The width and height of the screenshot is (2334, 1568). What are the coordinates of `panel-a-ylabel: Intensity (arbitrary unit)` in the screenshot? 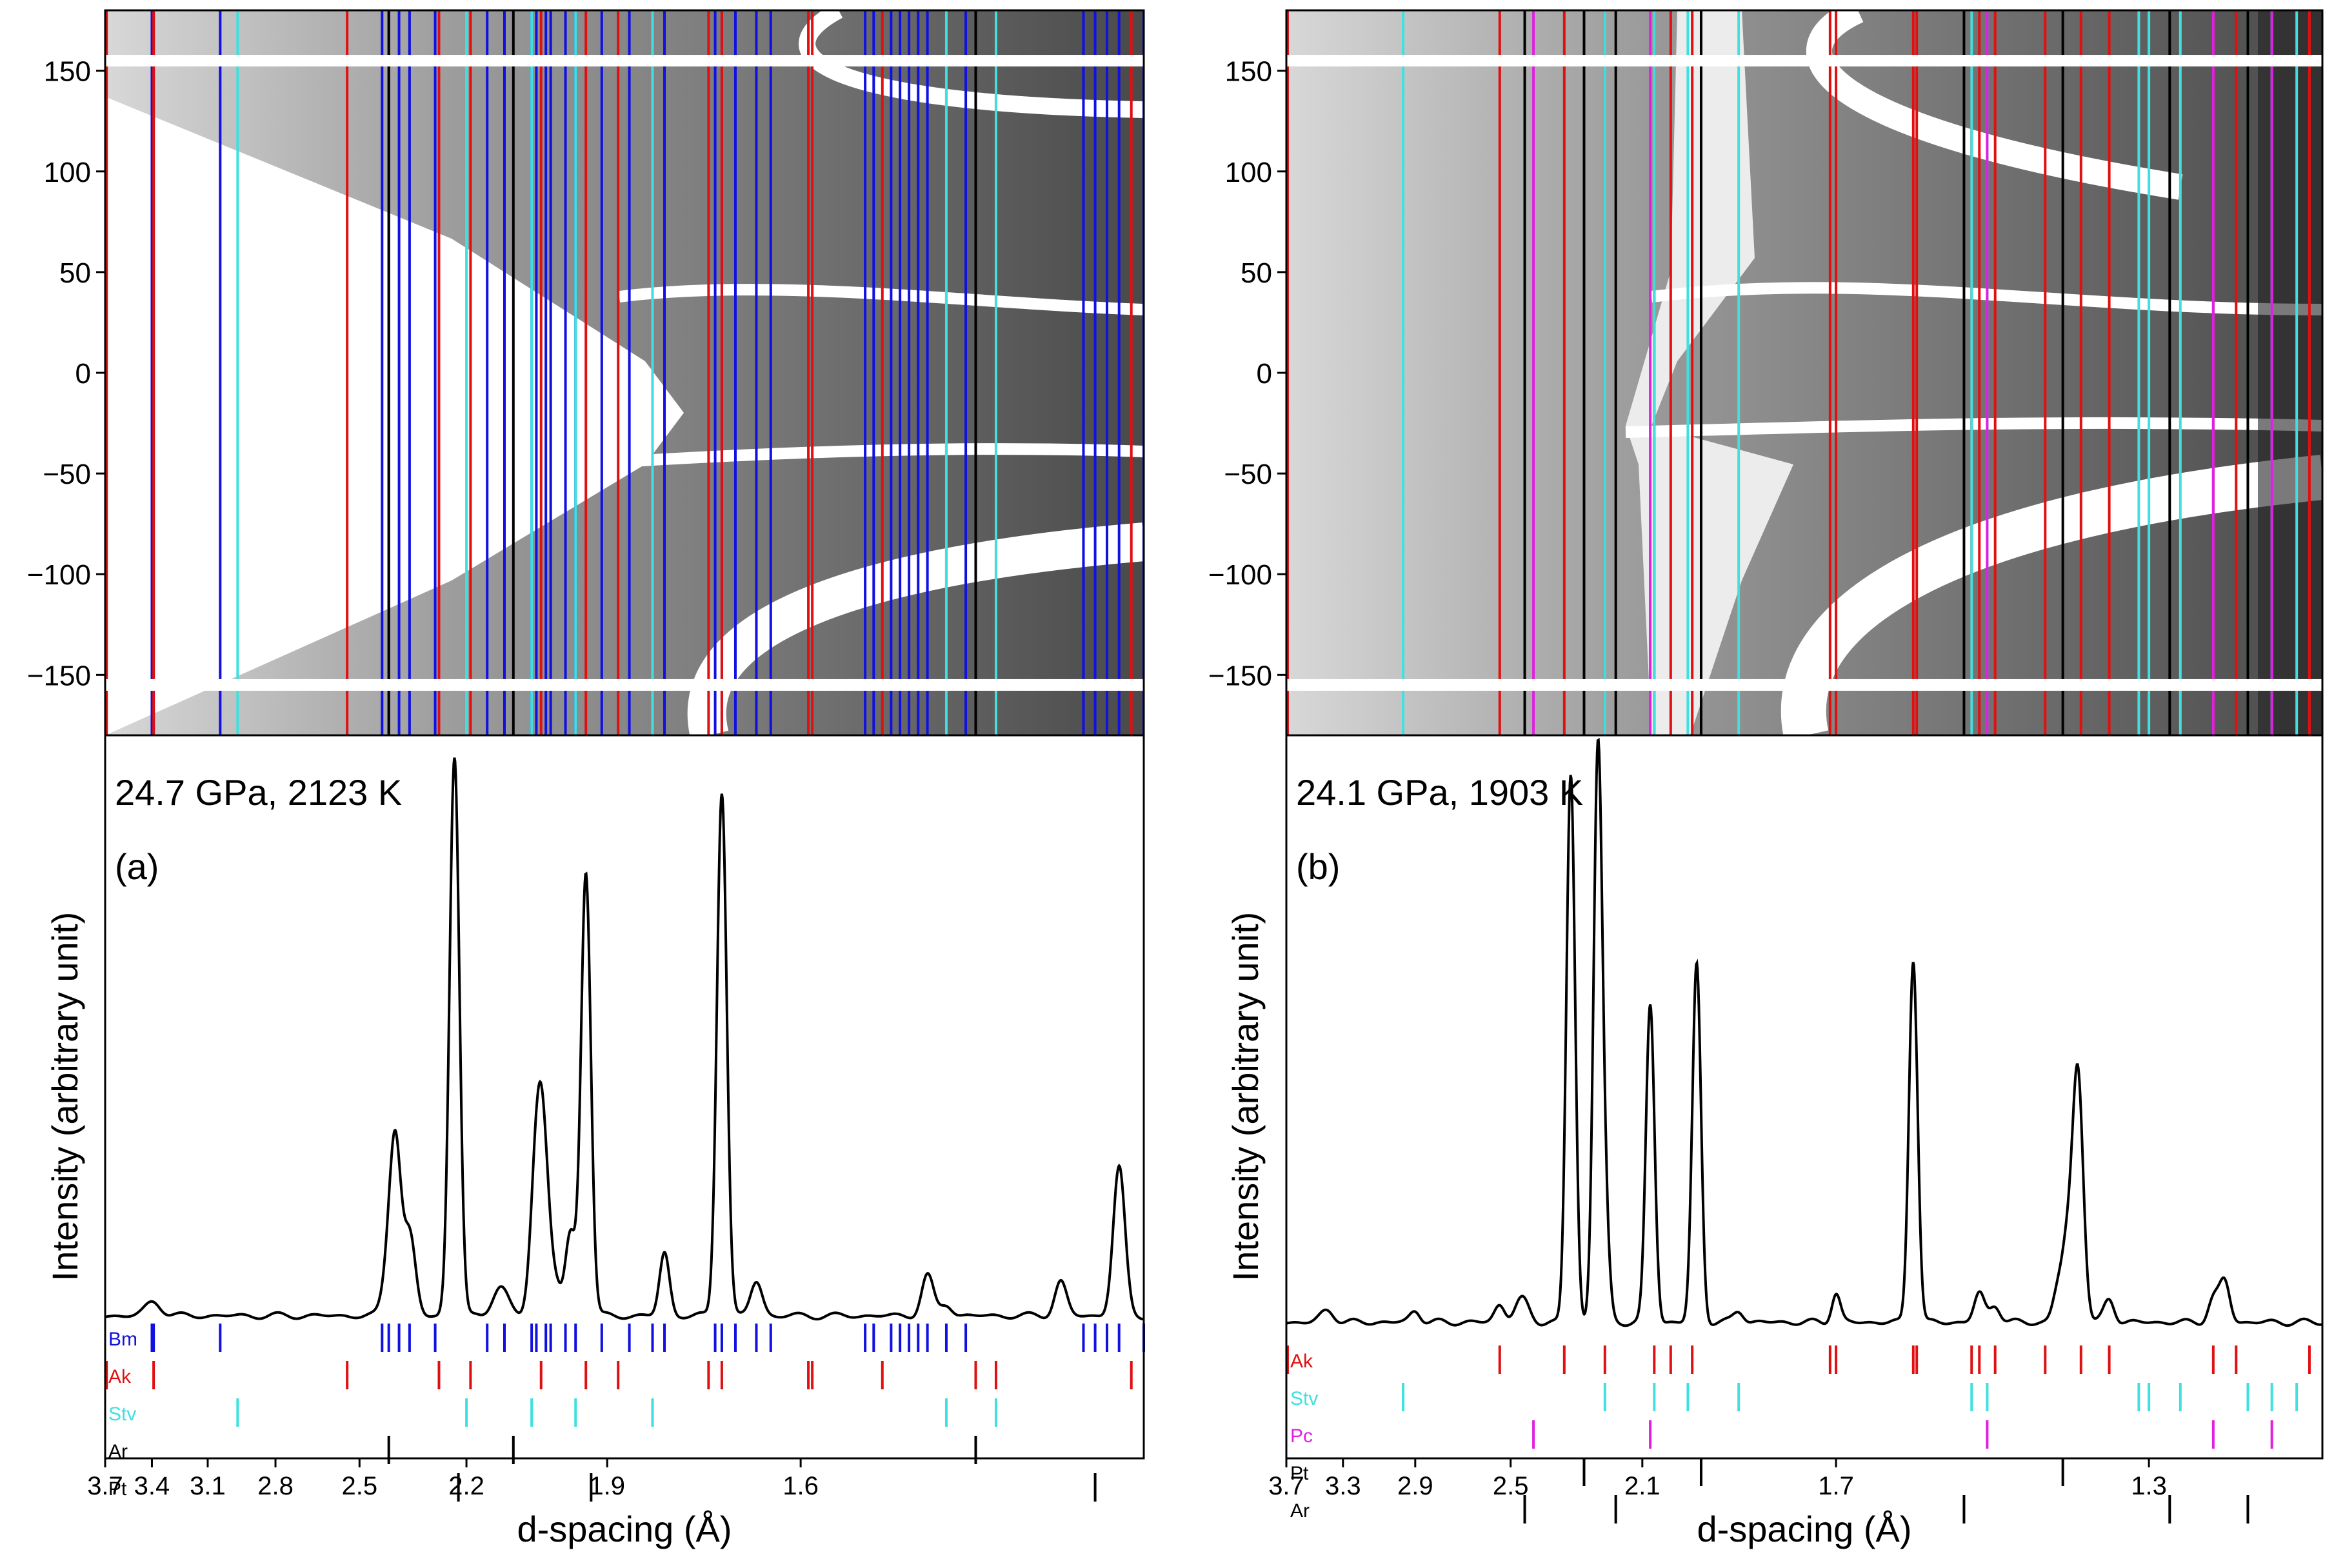 It's located at (65, 1097).